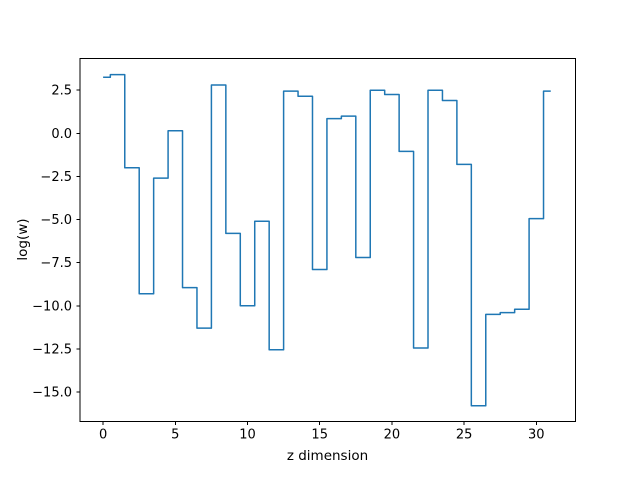  What do you see at coordinates (319, 434) in the screenshot?
I see `x-tick-label: 15` at bounding box center [319, 434].